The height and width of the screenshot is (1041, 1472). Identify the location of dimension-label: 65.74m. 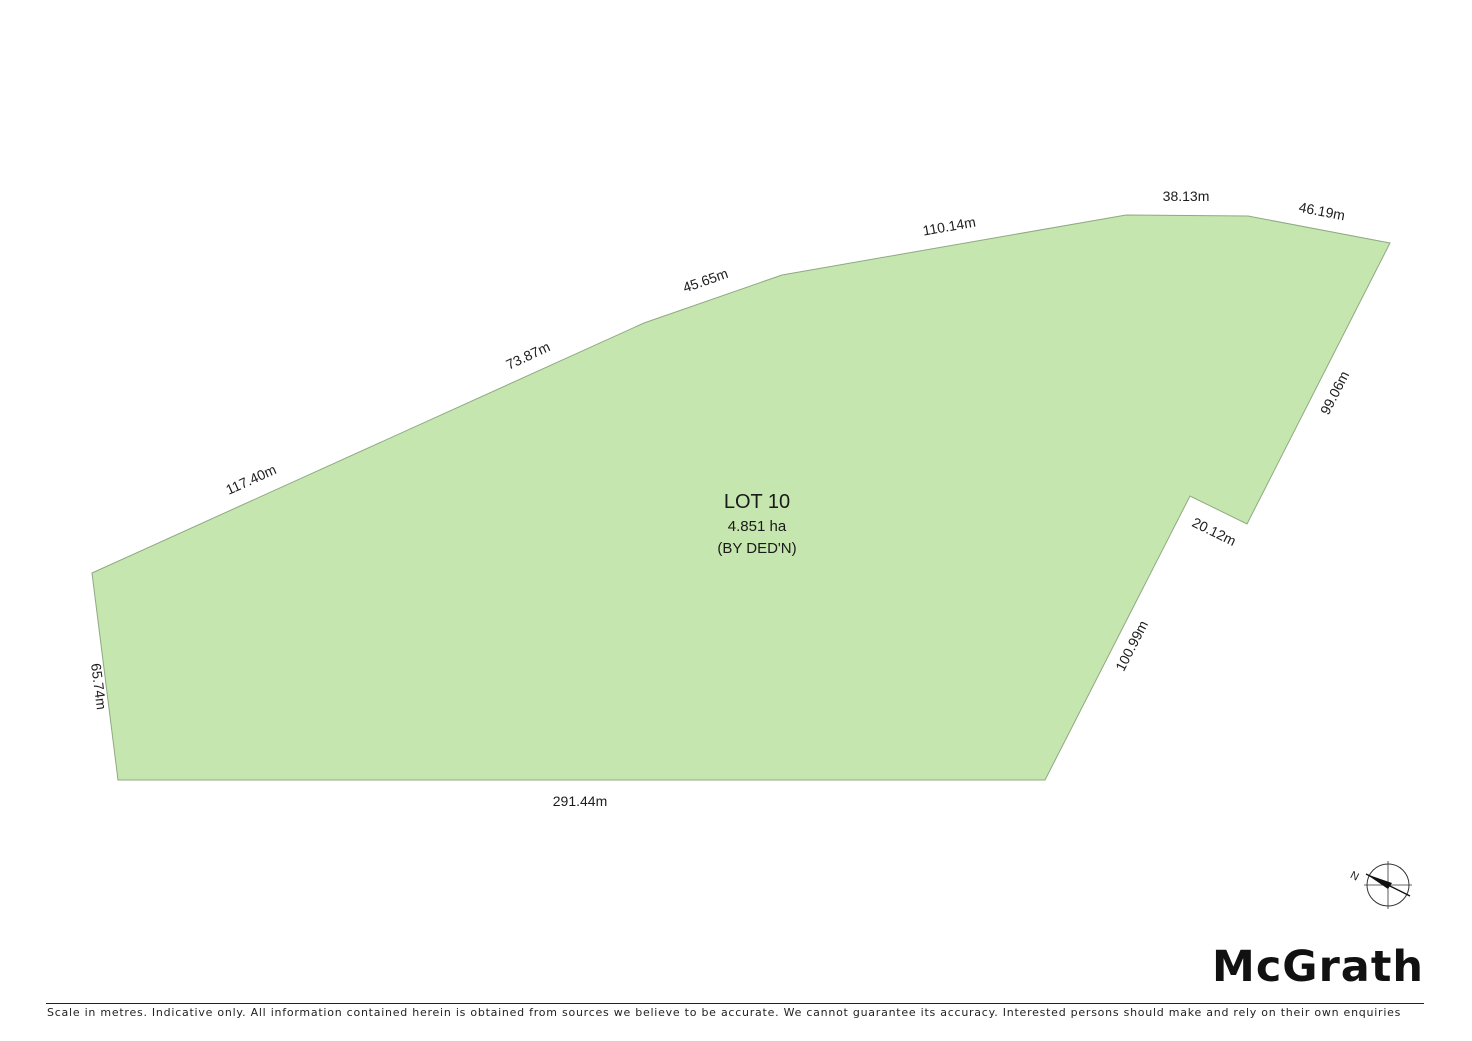
(99, 686).